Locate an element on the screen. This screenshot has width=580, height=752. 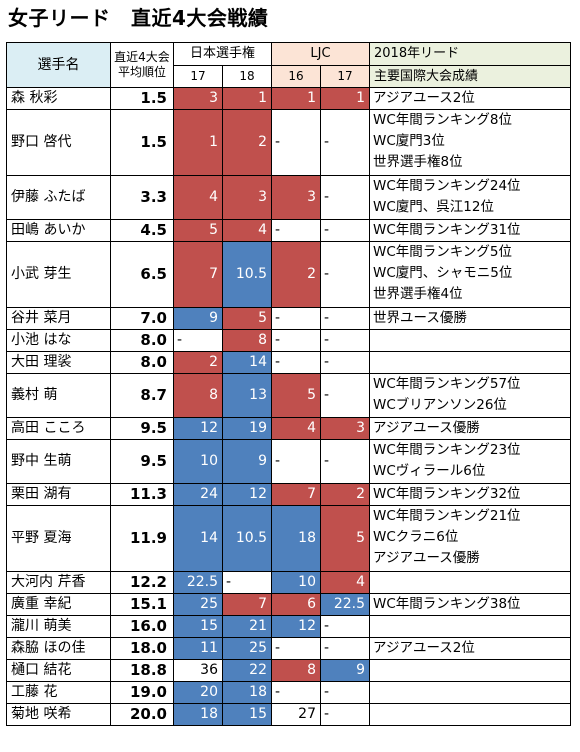
athlete-name: 樋口 結花 is located at coordinates (58, 670).